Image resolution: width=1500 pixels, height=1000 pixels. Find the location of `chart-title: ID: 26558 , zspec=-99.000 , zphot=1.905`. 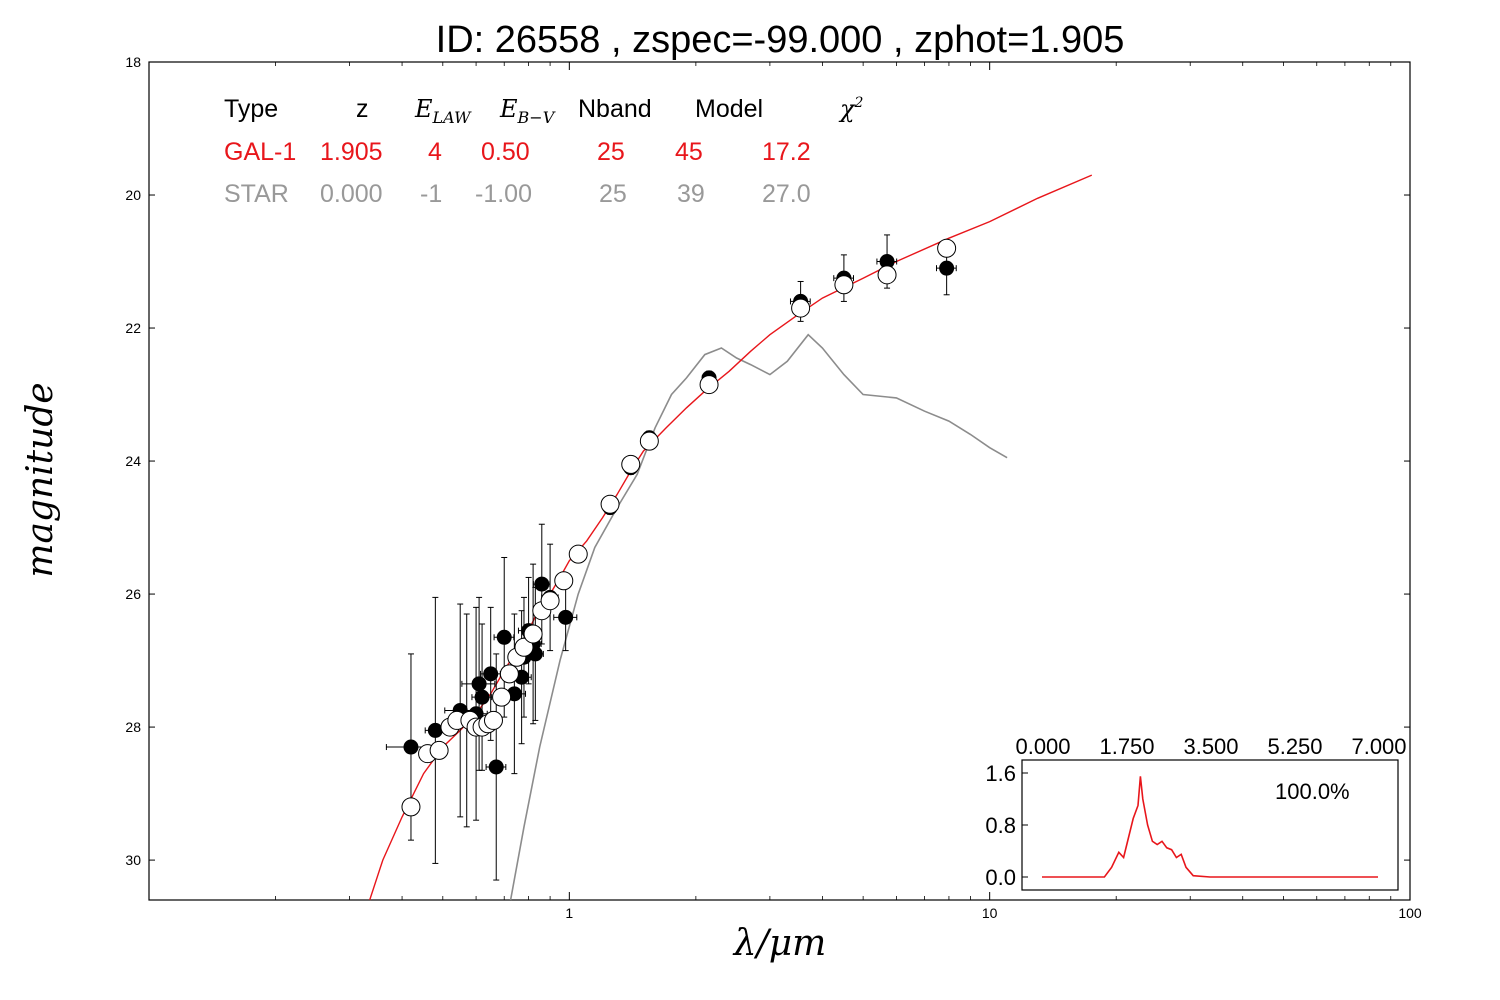

chart-title: ID: 26558 , zspec=-99.000 , zphot=1.905 is located at coordinates (780, 40).